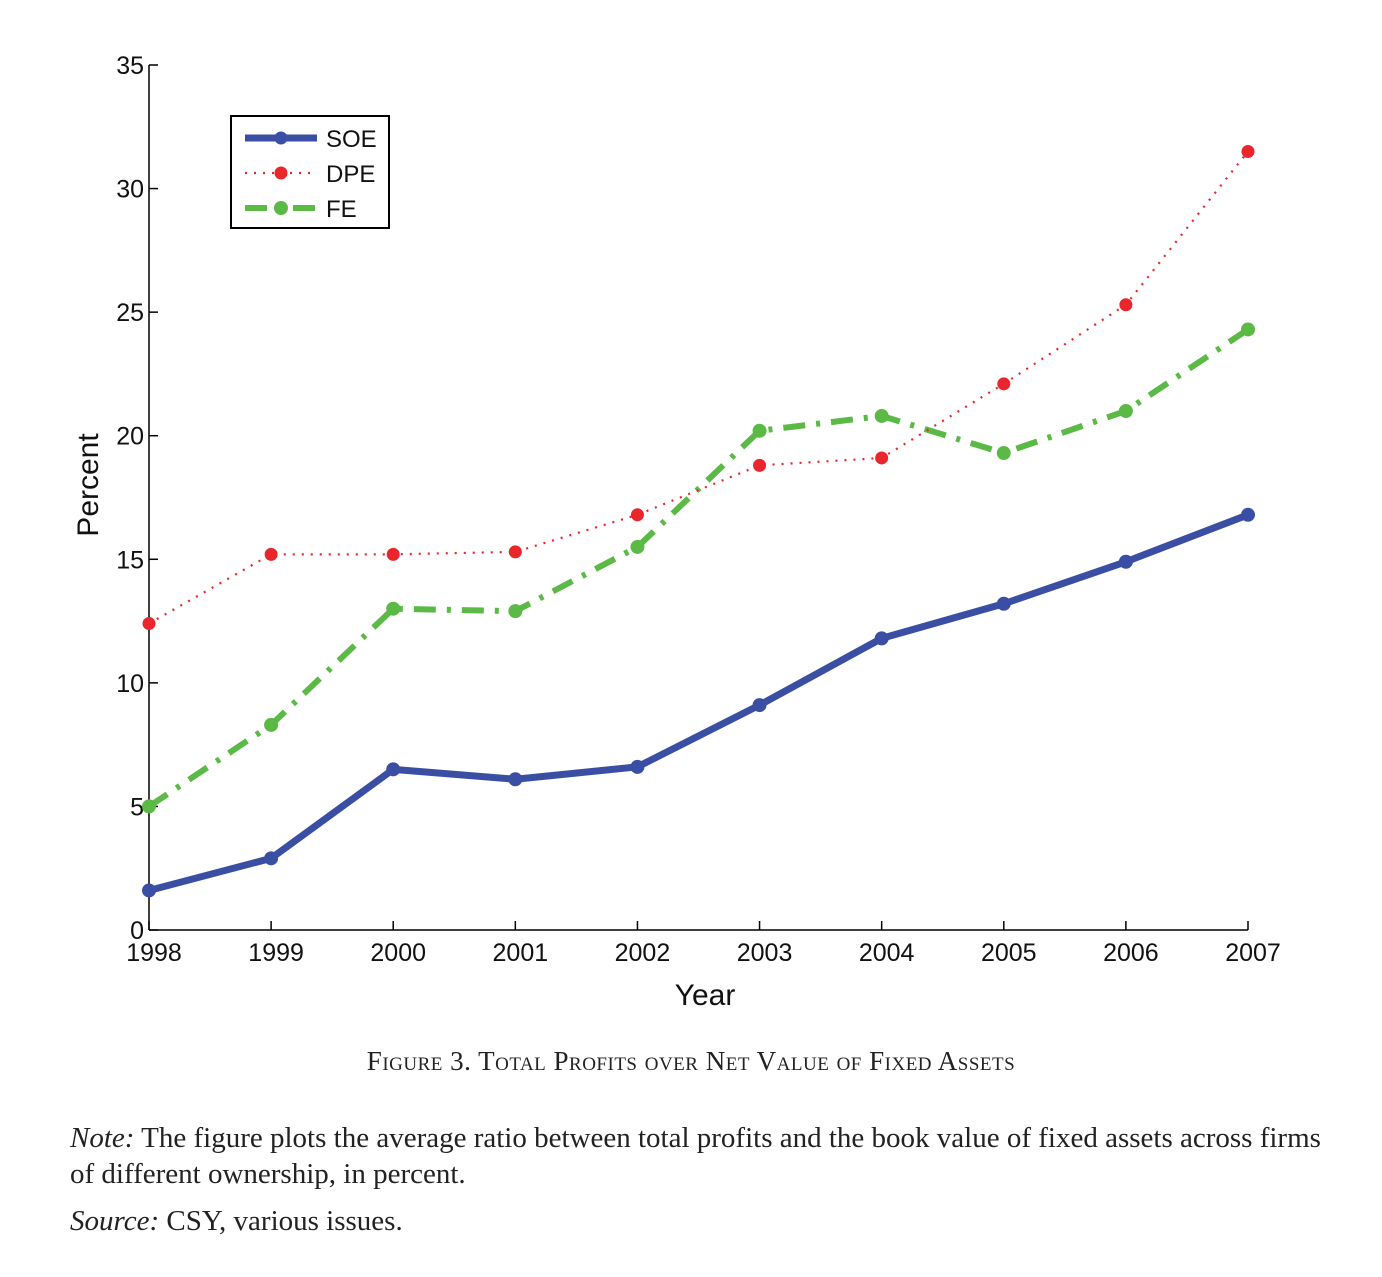 The height and width of the screenshot is (1277, 1382). What do you see at coordinates (1009, 953) in the screenshot?
I see `x-tick-label: 2005` at bounding box center [1009, 953].